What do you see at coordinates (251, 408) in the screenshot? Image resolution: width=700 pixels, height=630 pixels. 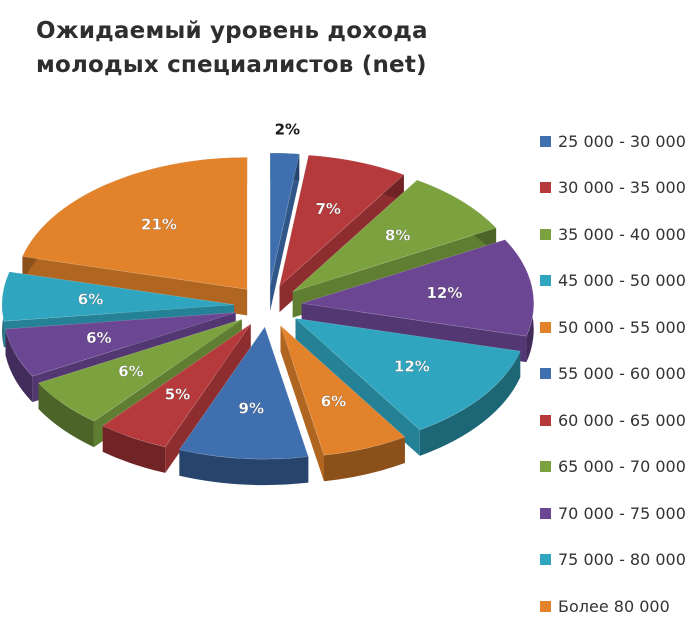 I see `slice-data-label: 9%` at bounding box center [251, 408].